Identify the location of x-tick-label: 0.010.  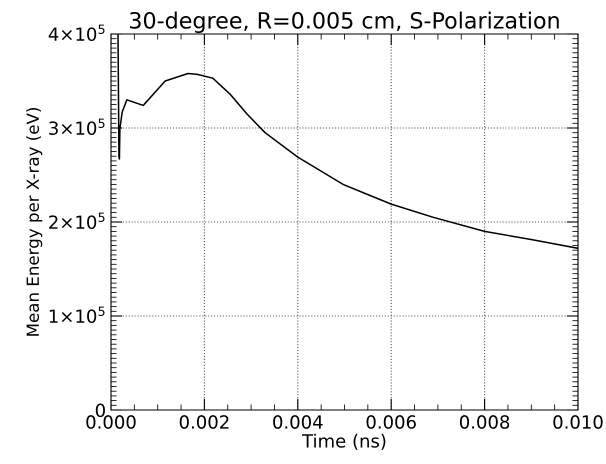
(578, 422).